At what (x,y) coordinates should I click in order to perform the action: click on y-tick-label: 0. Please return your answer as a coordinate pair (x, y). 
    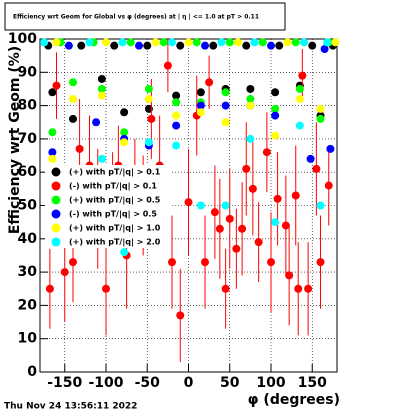
    Looking at the image, I should click on (32, 372).